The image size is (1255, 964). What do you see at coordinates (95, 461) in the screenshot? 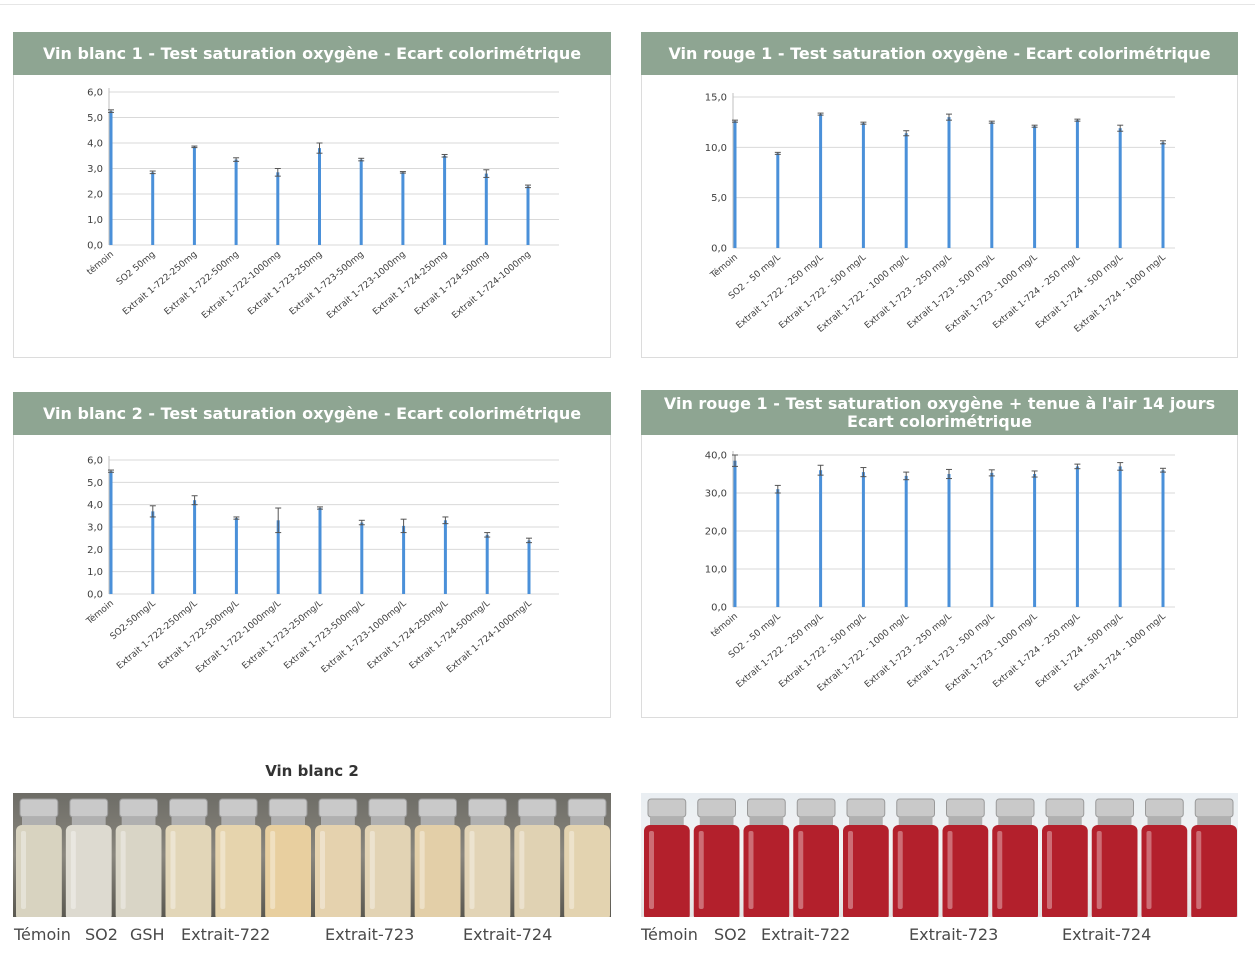
I see `y-tick-label: 6,0` at bounding box center [95, 461].